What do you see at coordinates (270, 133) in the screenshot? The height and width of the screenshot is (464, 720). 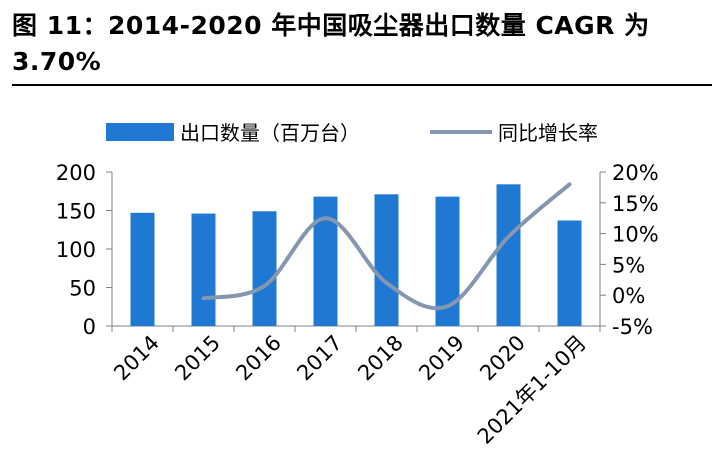 I see `legend-bar-label: 出口数量（百万台）` at bounding box center [270, 133].